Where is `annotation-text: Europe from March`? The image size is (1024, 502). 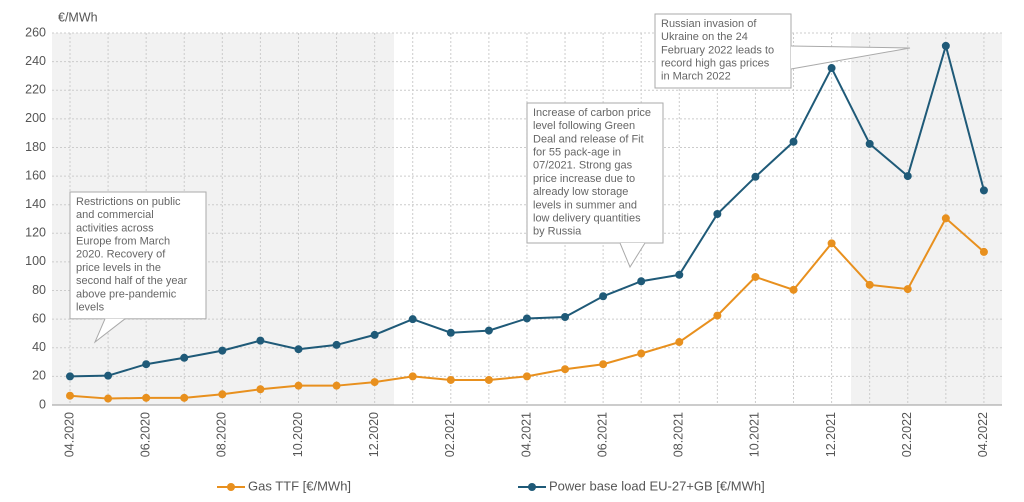
annotation-text: Europe from March is located at coordinates (123, 242).